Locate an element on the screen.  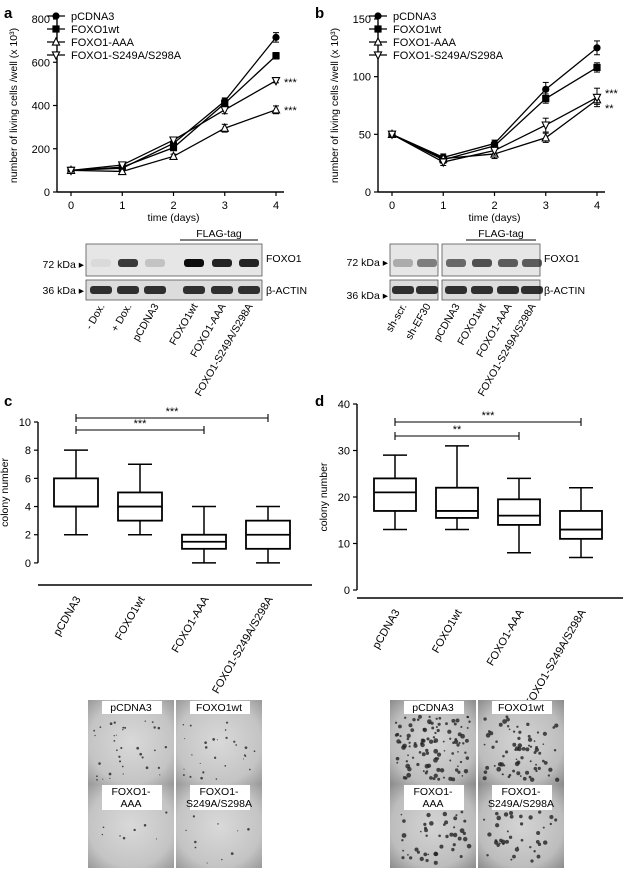
panel-letter-d: d is located at coordinates (319, 401).